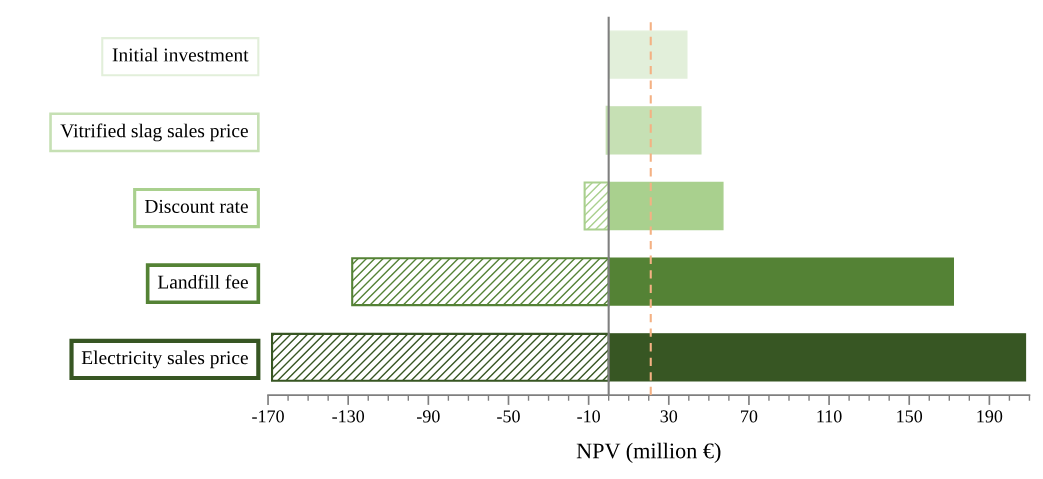 The width and height of the screenshot is (1043, 479). What do you see at coordinates (268, 416) in the screenshot?
I see `x-tick-label: -170` at bounding box center [268, 416].